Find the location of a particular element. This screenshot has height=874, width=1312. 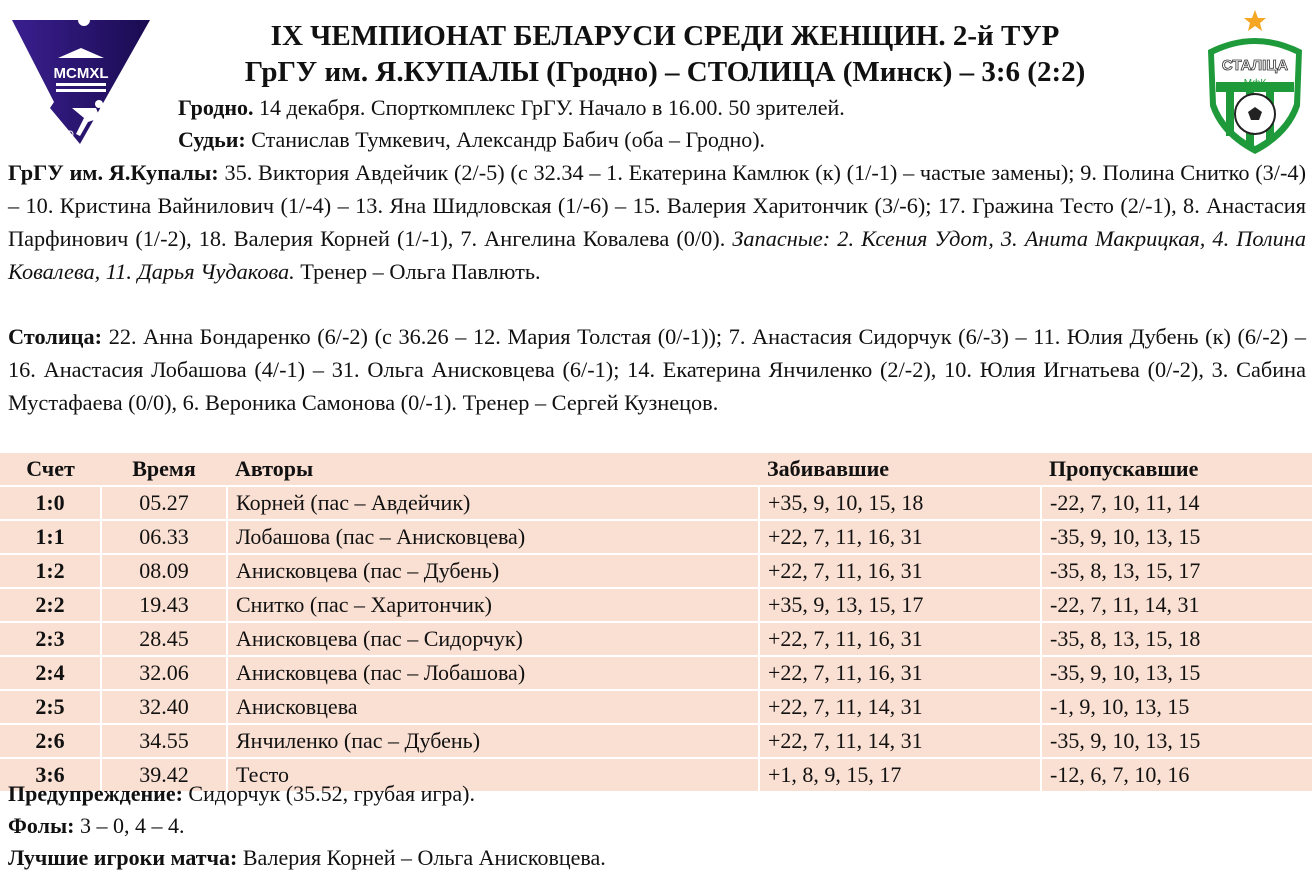

column-header: Авторы is located at coordinates (493, 469).